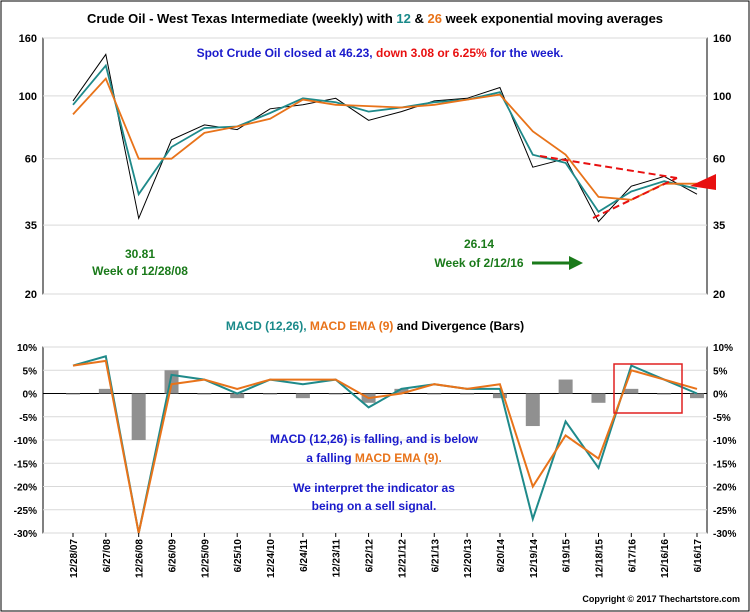 The image size is (750, 612). What do you see at coordinates (719, 160) in the screenshot?
I see `price-tick-label-right: 60` at bounding box center [719, 160].